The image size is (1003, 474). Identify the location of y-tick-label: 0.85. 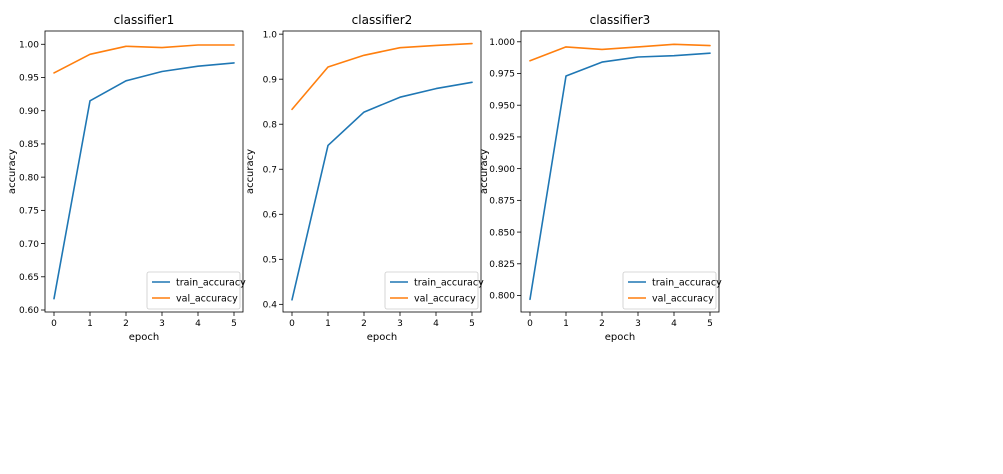
(29, 145).